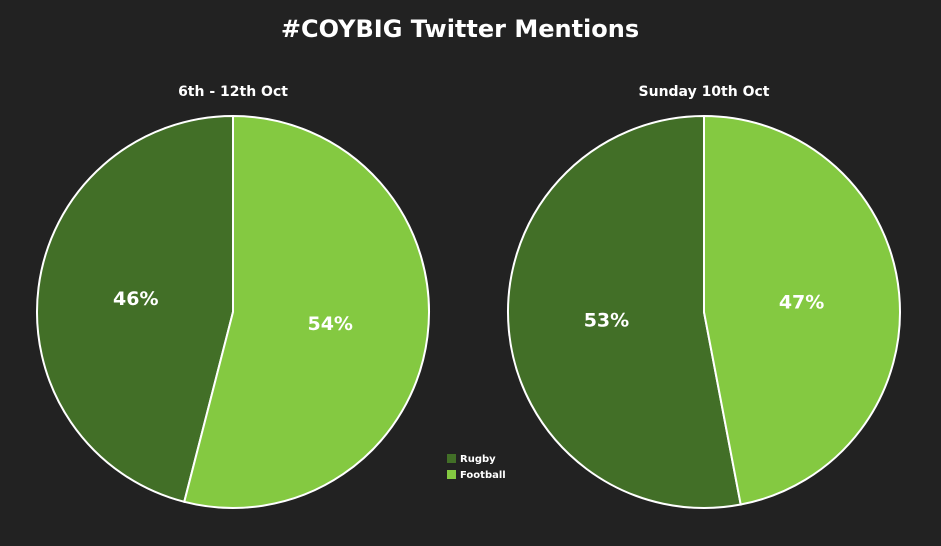  I want to click on pie-title: Sunday 10th Oct, so click(704, 92).